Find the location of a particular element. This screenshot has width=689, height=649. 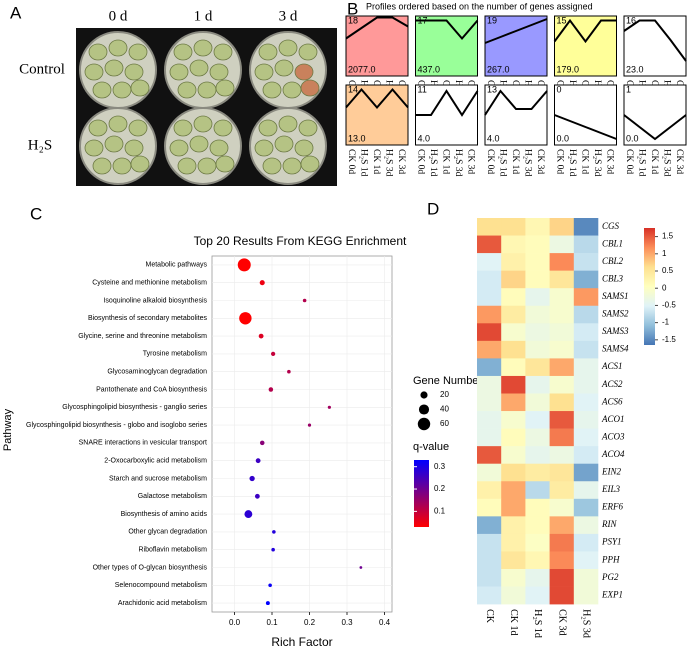

row-label: ACS1 is located at coordinates (612, 366).